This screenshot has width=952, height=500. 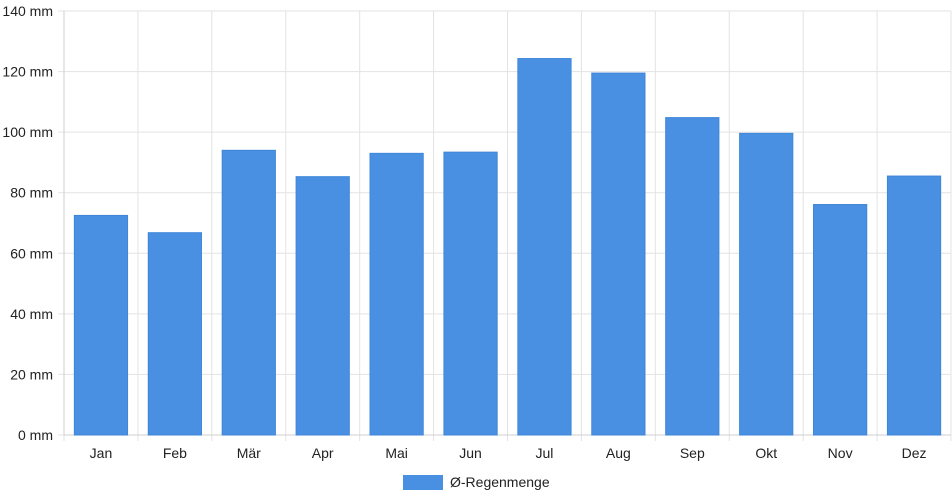 What do you see at coordinates (914, 305) in the screenshot?
I see `bar-dez` at bounding box center [914, 305].